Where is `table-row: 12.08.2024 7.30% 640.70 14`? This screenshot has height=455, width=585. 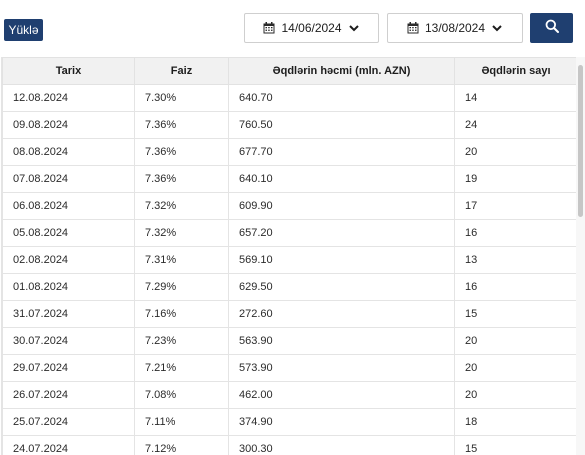 table-row: 12.08.2024 7.30% 640.70 14 is located at coordinates (289, 98).